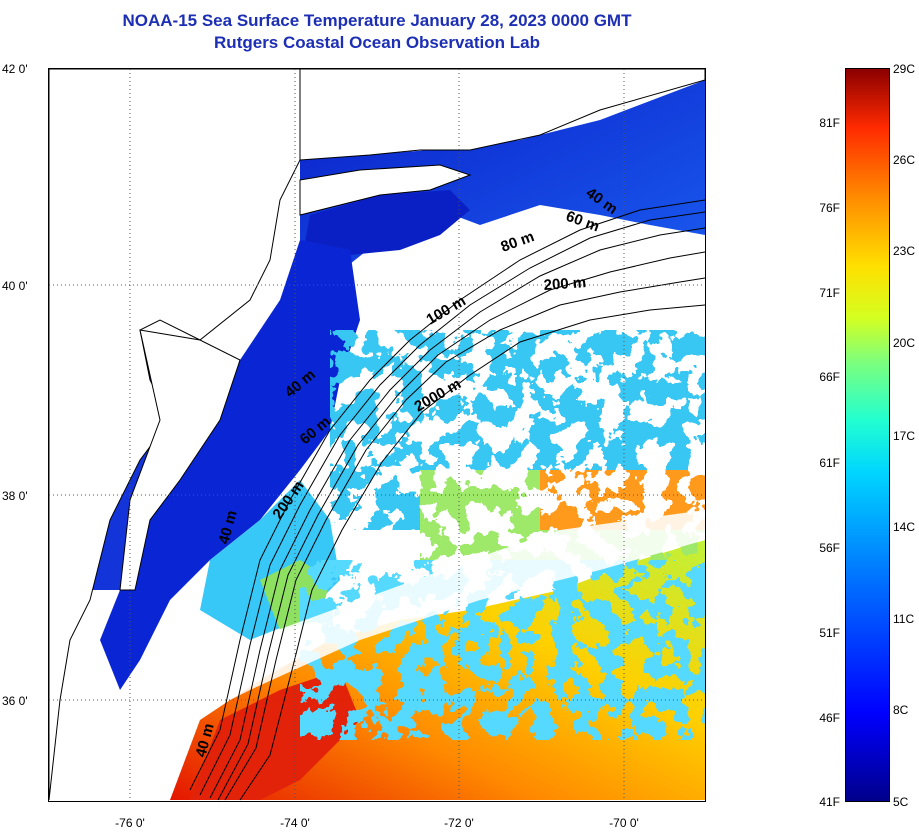 The width and height of the screenshot is (919, 832). What do you see at coordinates (15, 701) in the screenshot?
I see `lat-label-36: 36 0'` at bounding box center [15, 701].